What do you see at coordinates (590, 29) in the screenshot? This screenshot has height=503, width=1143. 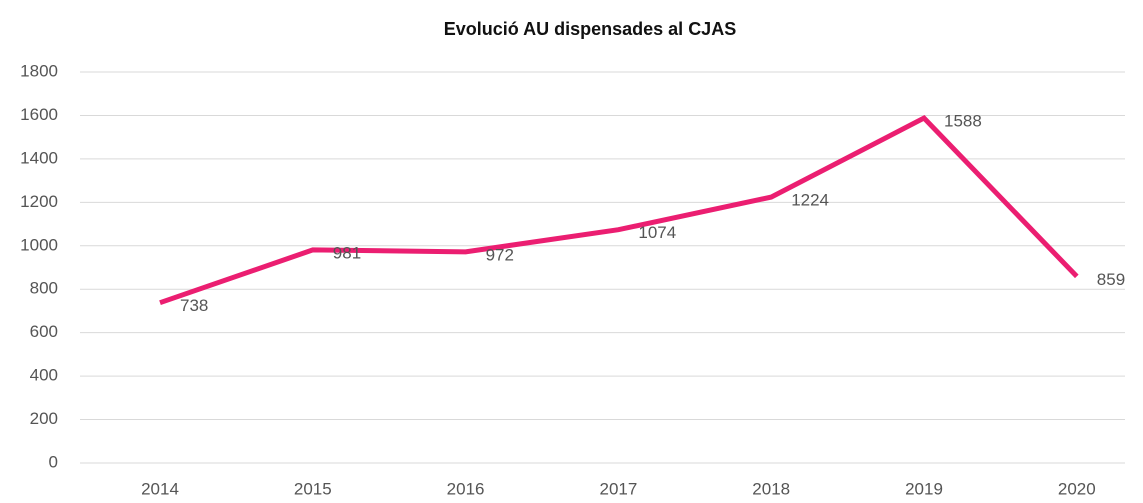 I see `chart-title: Evolució AU dispensades al CJAS` at bounding box center [590, 29].